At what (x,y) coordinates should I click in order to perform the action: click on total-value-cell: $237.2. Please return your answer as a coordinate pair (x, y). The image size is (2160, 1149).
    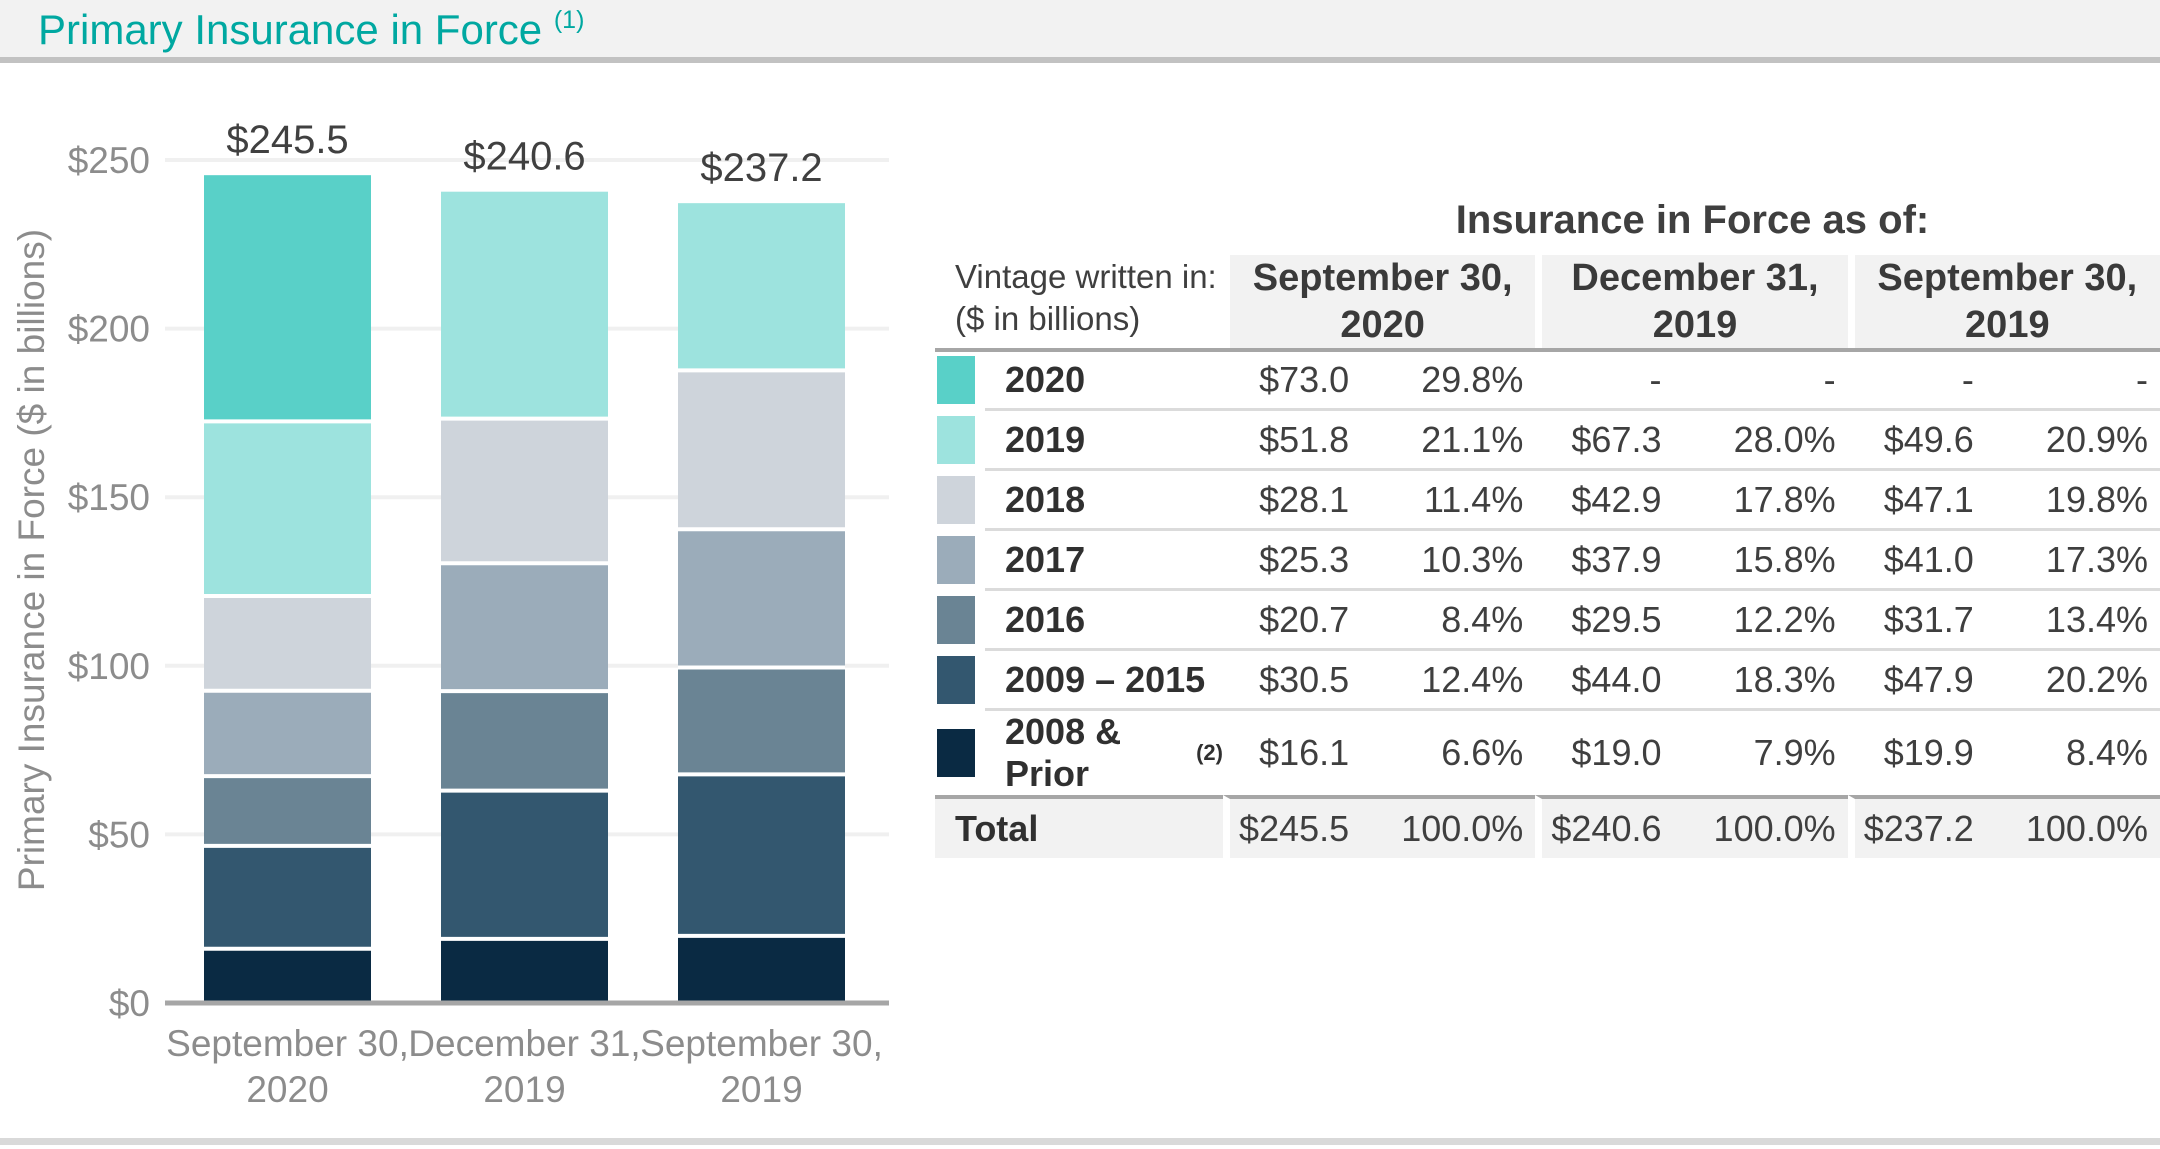
    Looking at the image, I should click on (1925, 826).